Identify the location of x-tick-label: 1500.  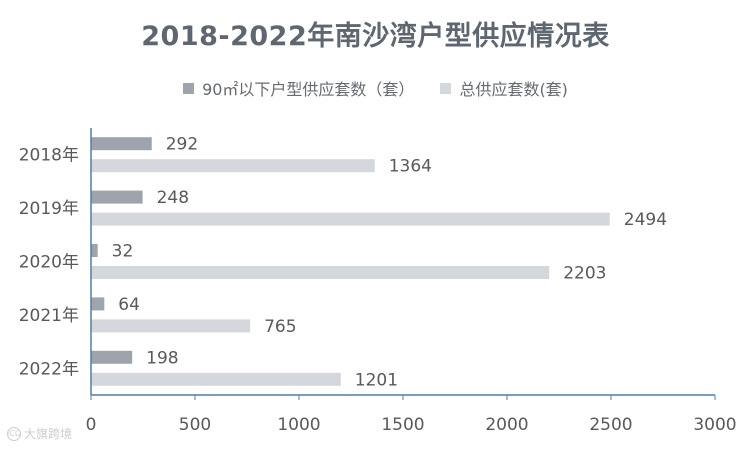
(402, 425).